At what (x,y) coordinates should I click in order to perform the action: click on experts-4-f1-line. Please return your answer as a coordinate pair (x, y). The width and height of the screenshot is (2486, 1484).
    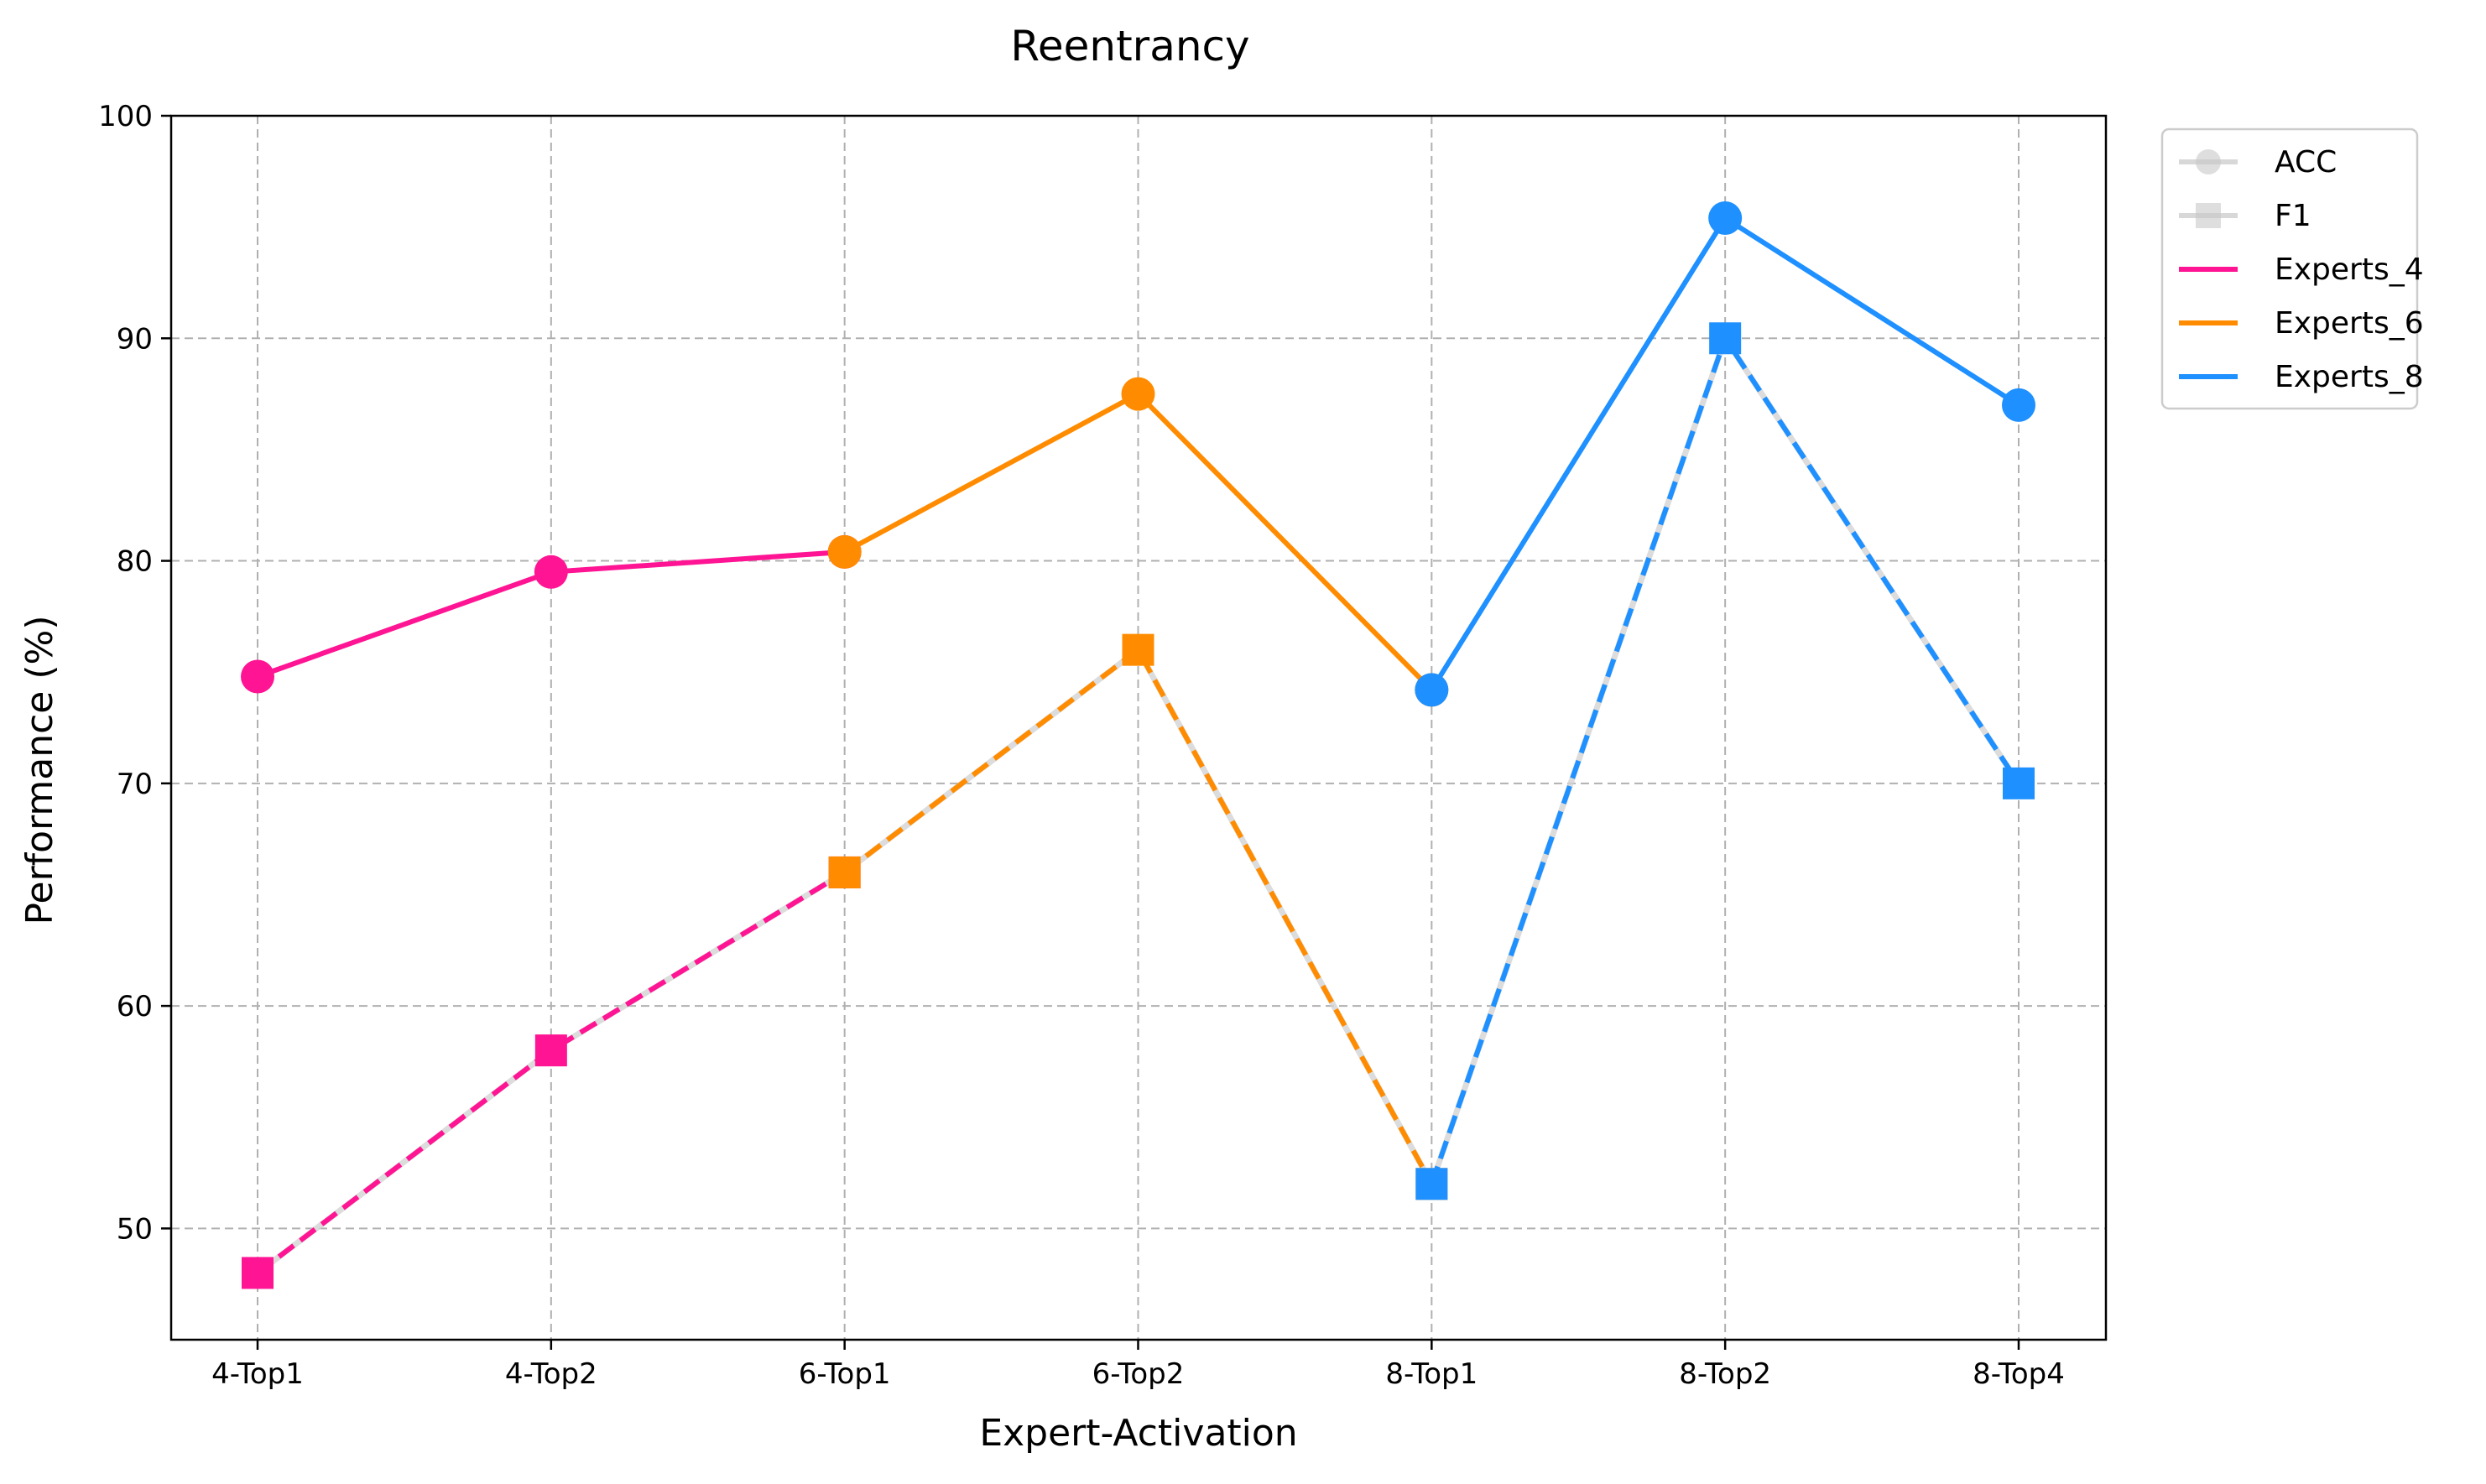
    Looking at the image, I should click on (551, 1072).